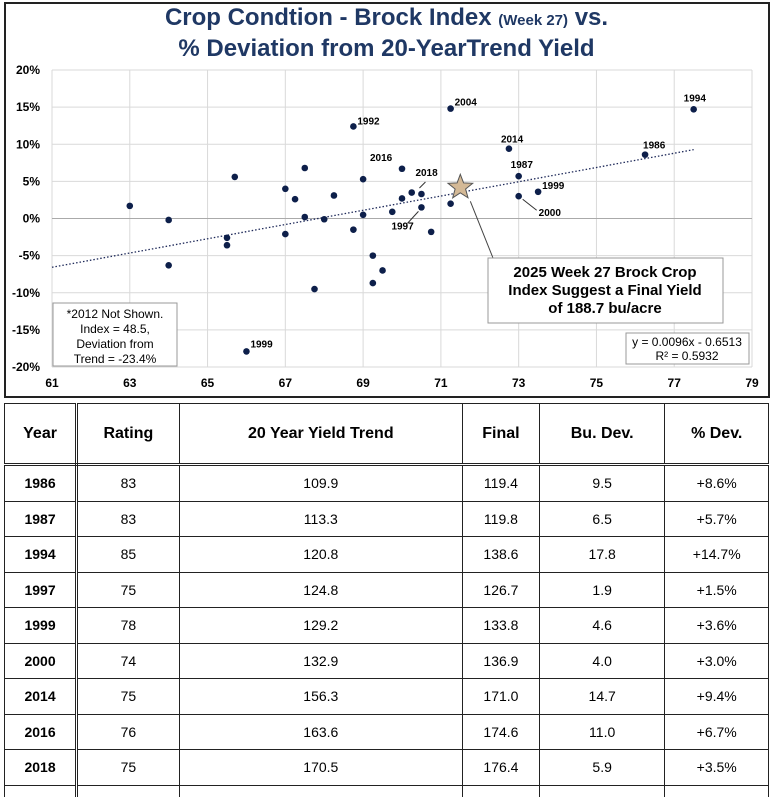 The image size is (773, 797). I want to click on x-tick-label: 71, so click(441, 383).